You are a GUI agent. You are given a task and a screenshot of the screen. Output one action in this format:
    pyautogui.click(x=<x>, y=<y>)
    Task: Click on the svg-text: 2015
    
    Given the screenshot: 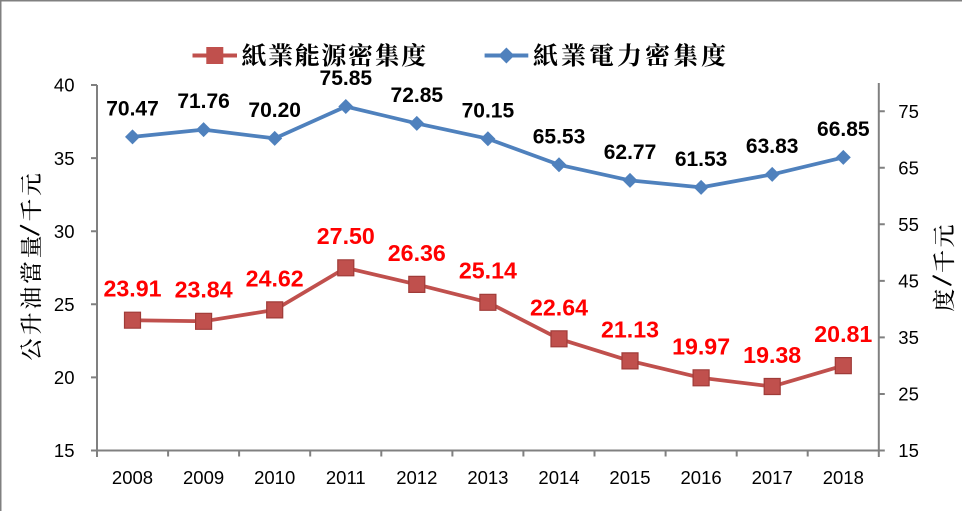 What is the action you would take?
    pyautogui.click(x=629, y=477)
    